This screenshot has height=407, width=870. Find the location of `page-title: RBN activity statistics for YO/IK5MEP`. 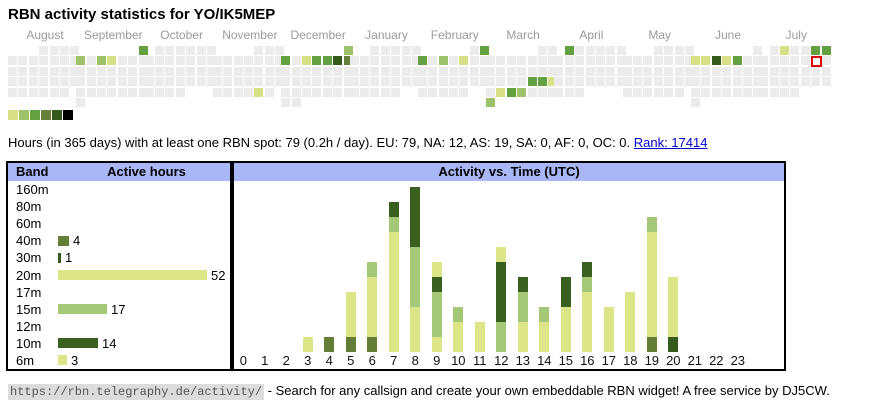

page-title: RBN activity statistics for YO/IK5MEP is located at coordinates (142, 14).